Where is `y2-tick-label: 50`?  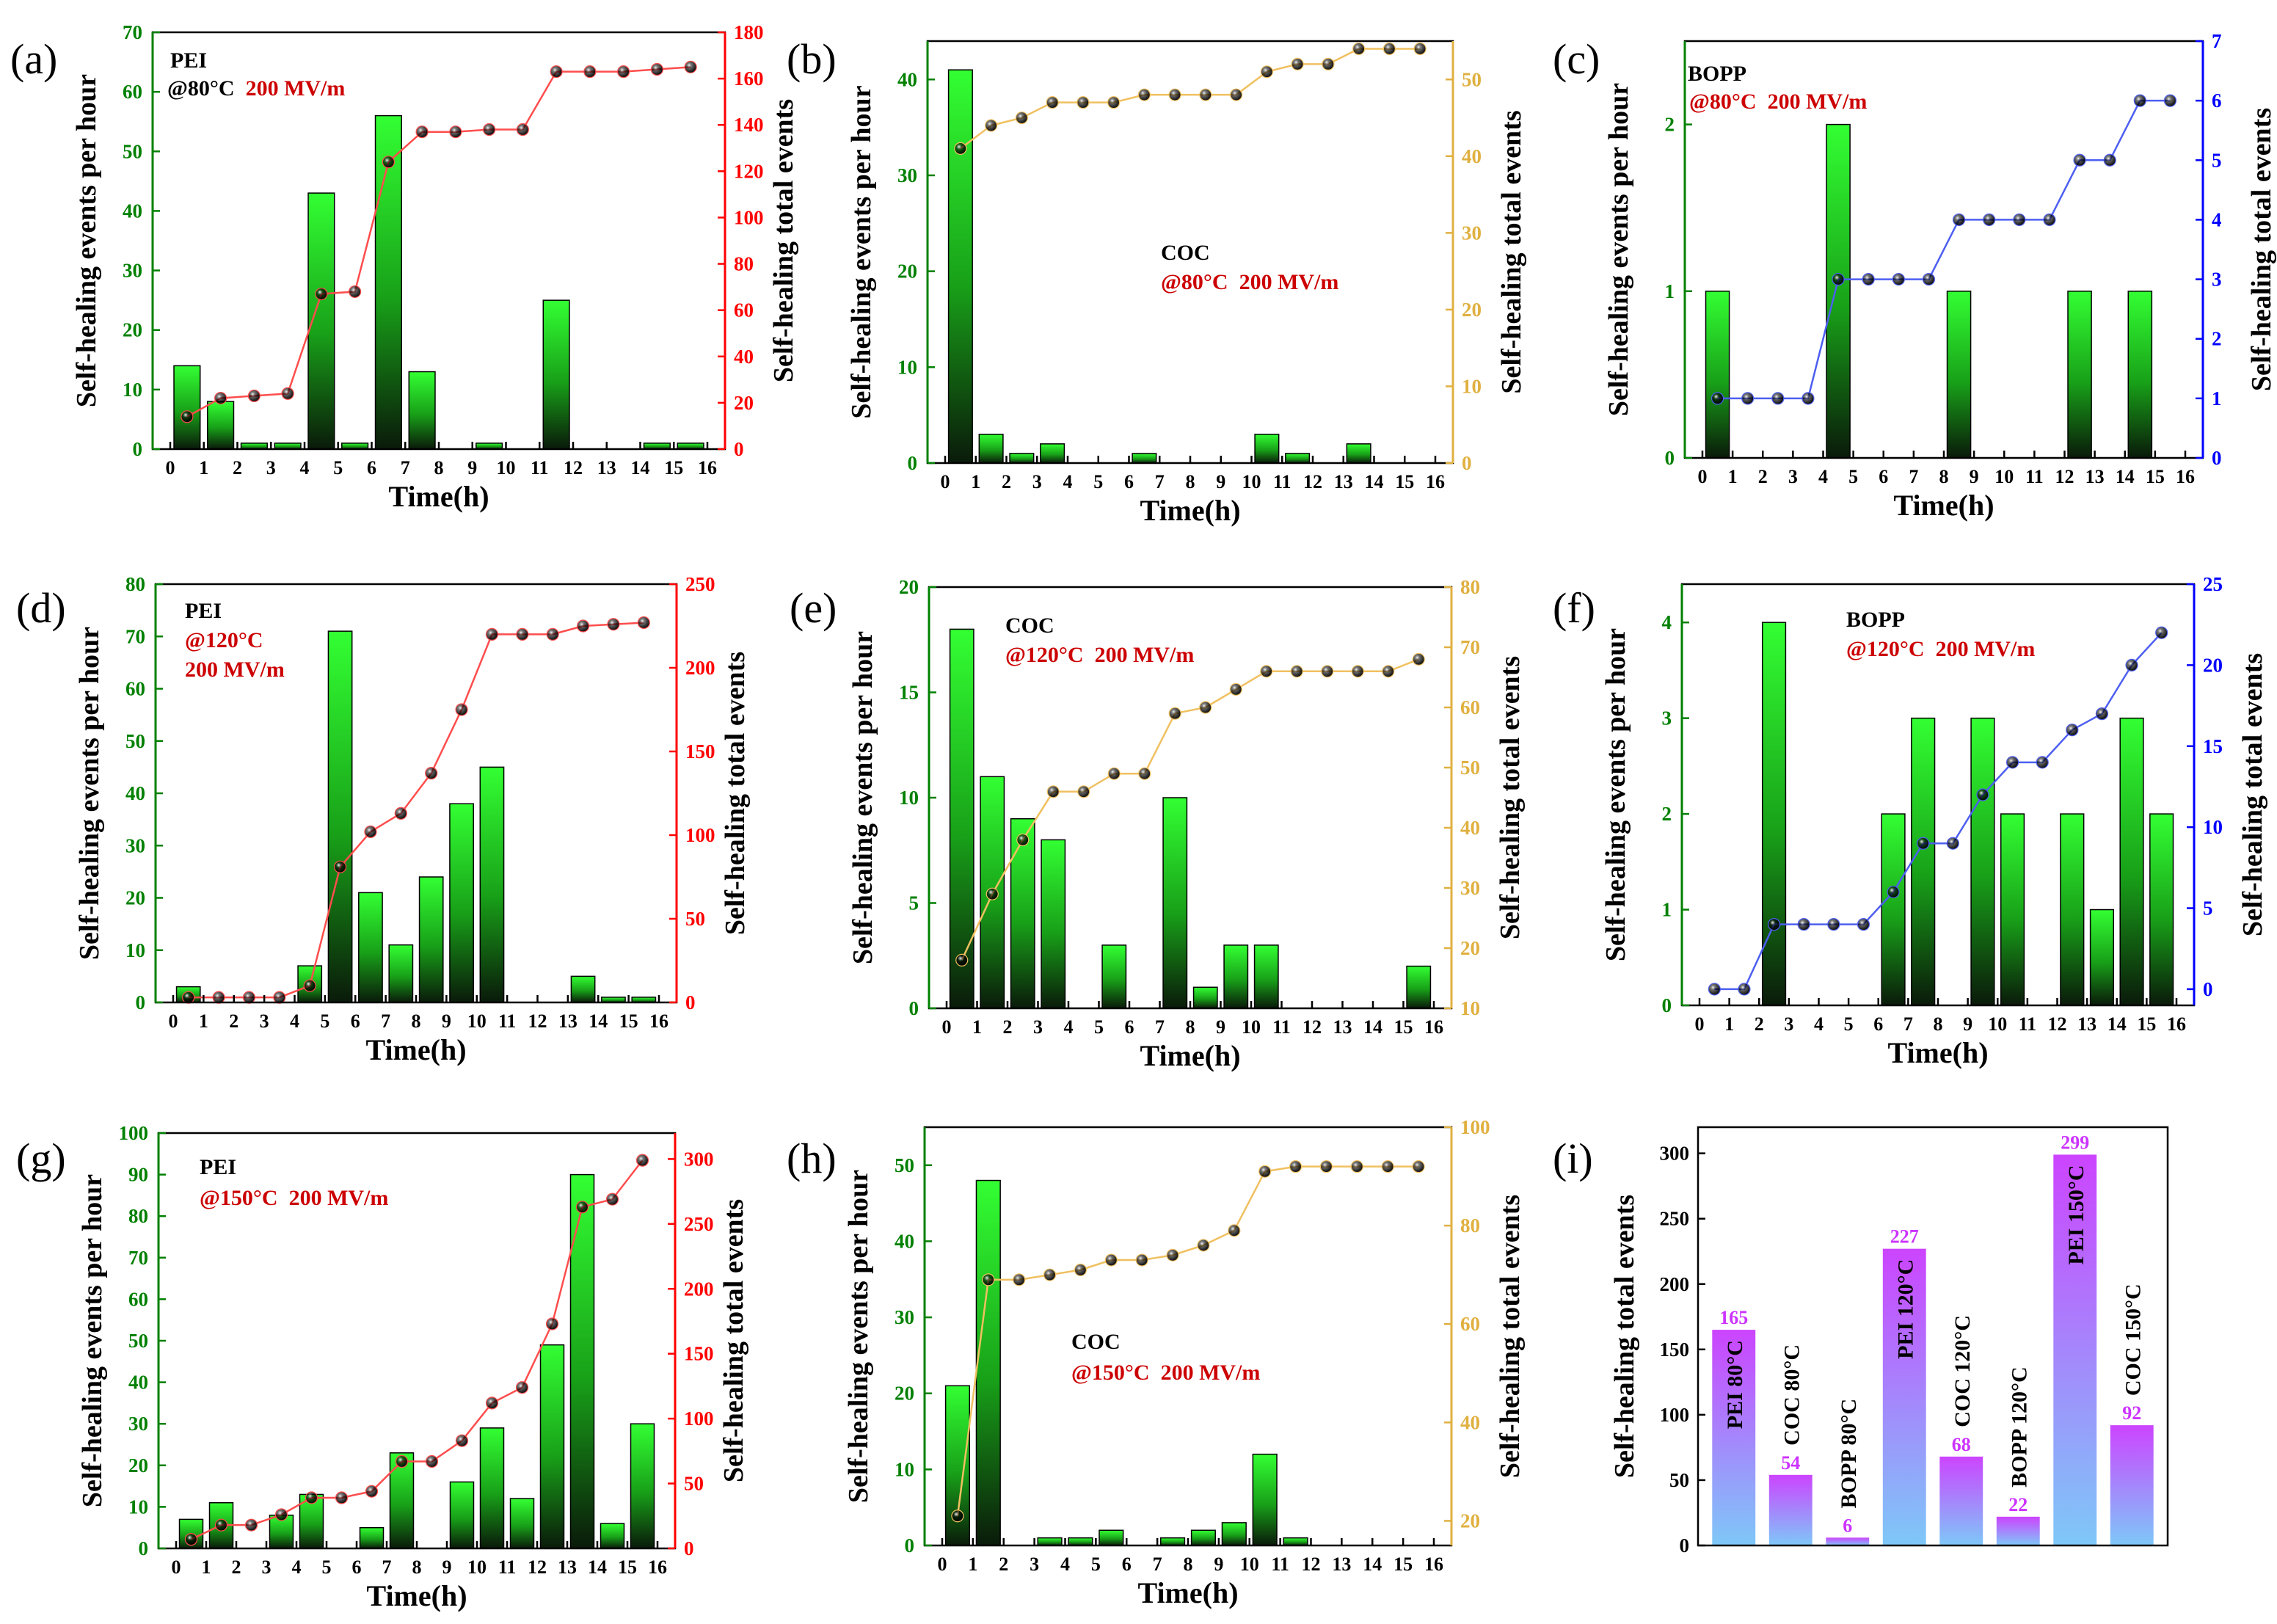 y2-tick-label: 50 is located at coordinates (1470, 768).